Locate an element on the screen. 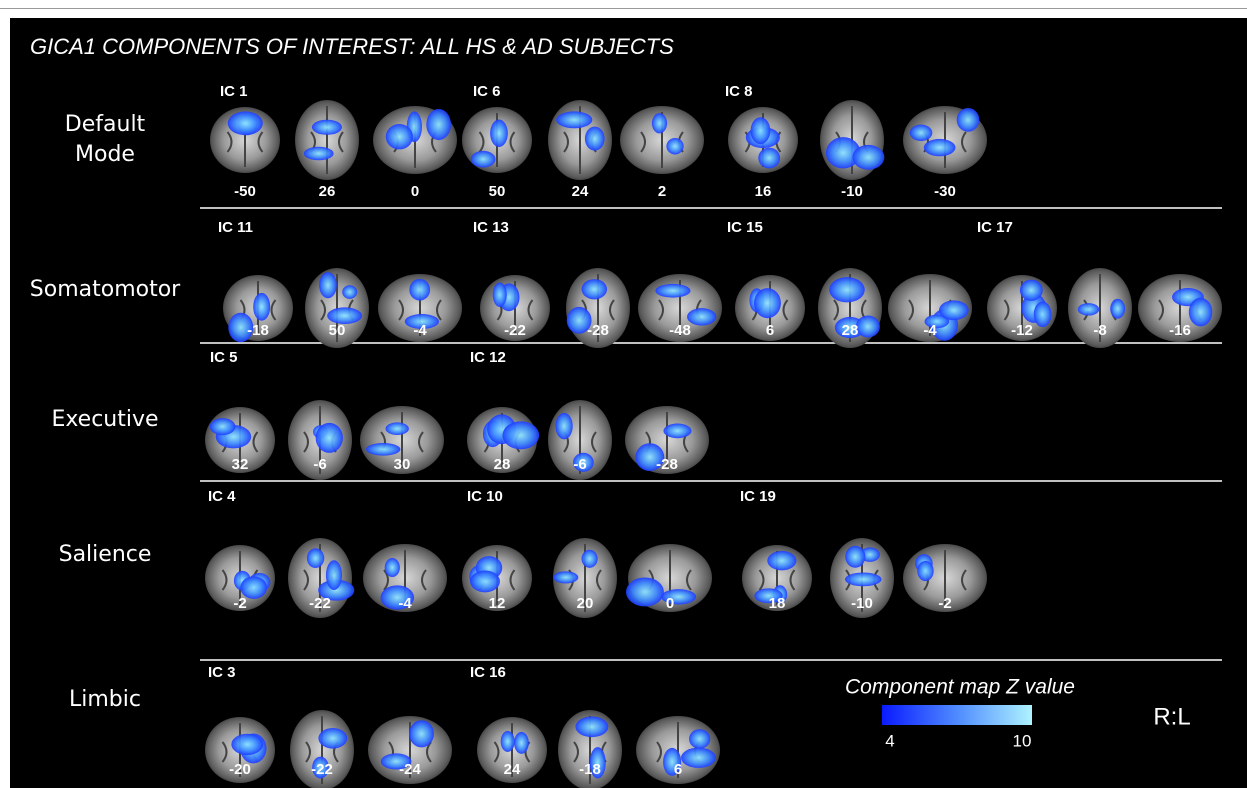  row-label: Default Mode is located at coordinates (105, 139).